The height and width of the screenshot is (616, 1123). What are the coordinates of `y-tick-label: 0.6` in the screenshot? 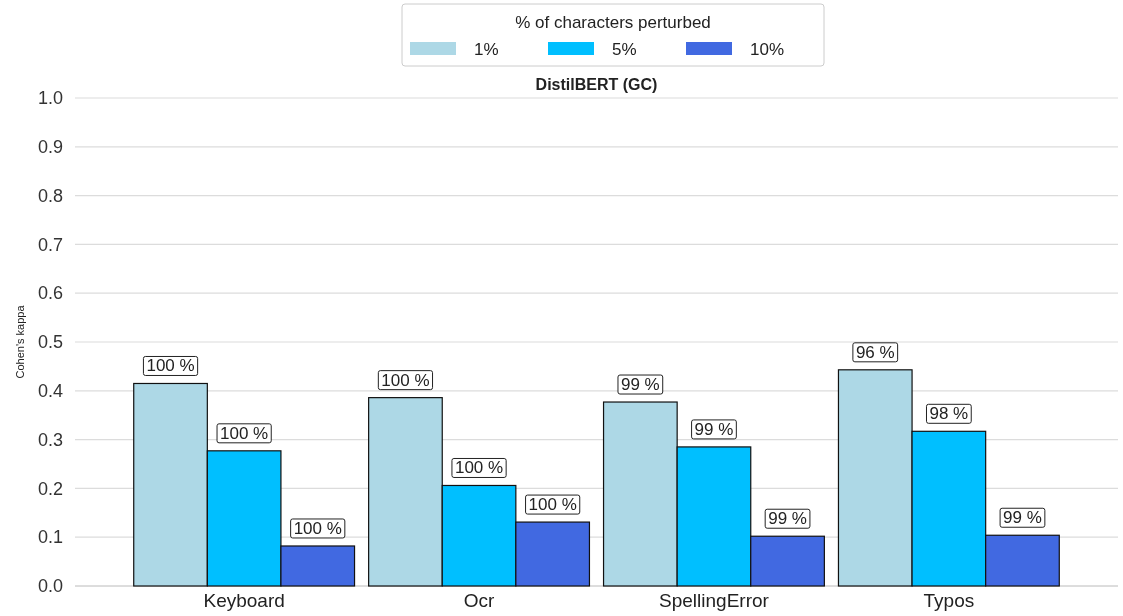 It's located at (50, 293).